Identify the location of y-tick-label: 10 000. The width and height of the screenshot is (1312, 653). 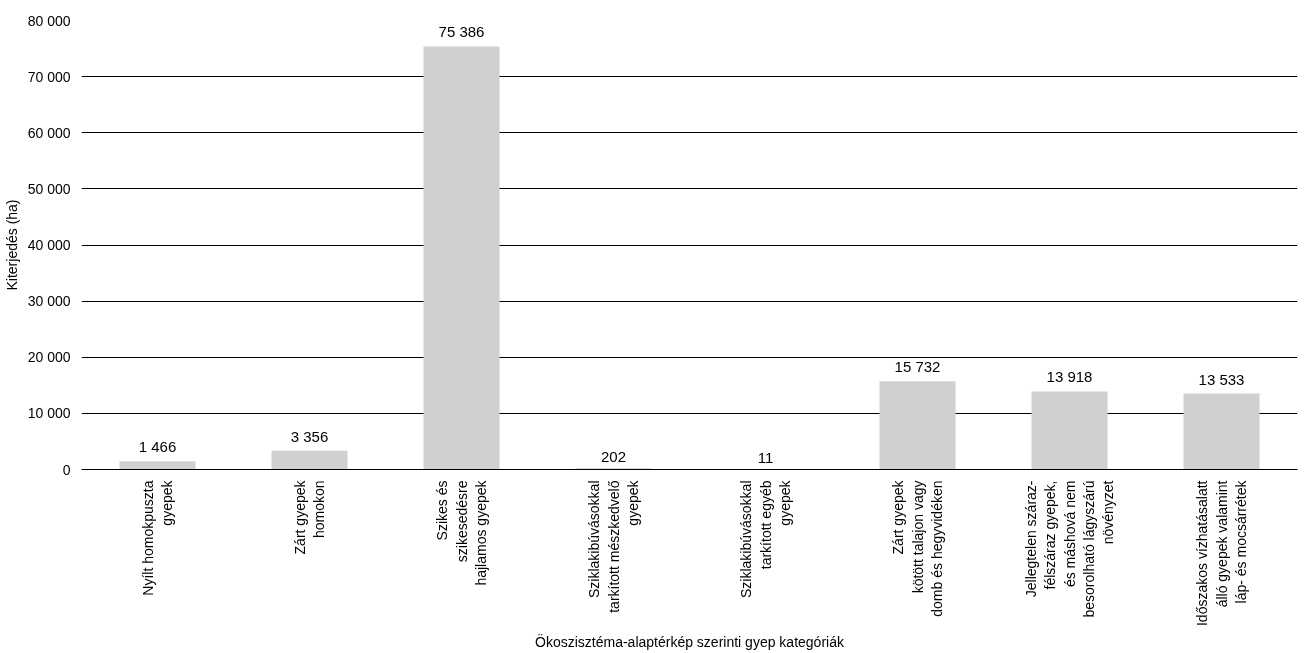
(49, 413).